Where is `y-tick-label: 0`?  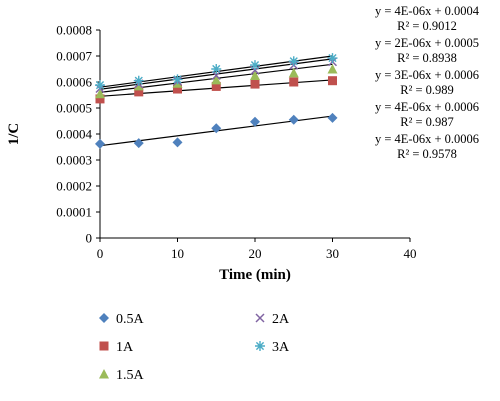 y-tick-label: 0 is located at coordinates (89, 238).